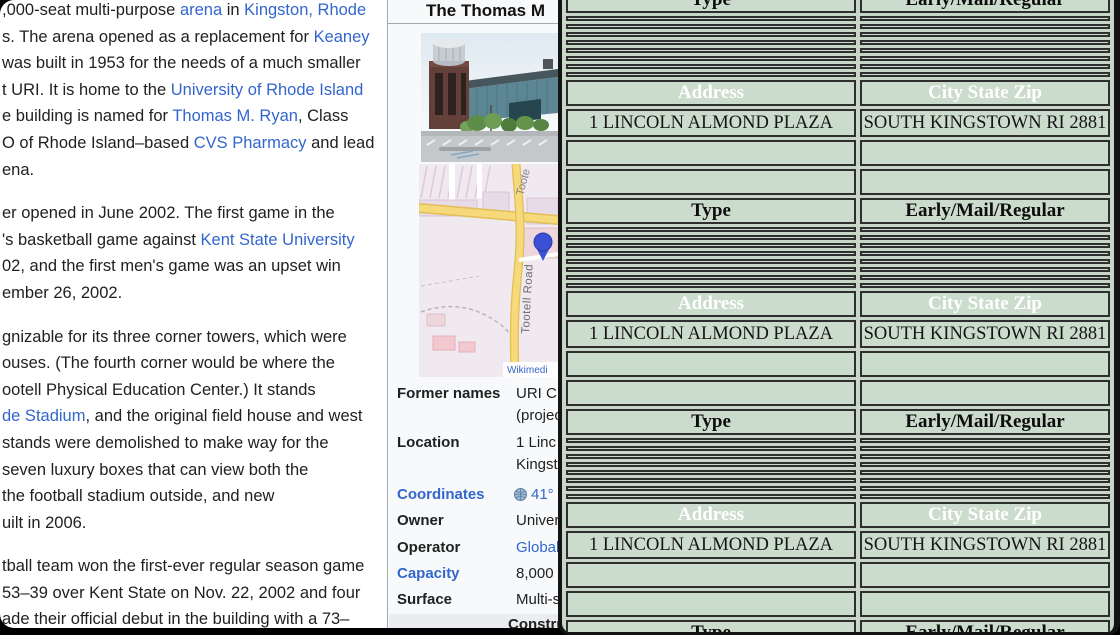  What do you see at coordinates (250, 142) in the screenshot?
I see `wiki-link: CVS Pharmacy` at bounding box center [250, 142].